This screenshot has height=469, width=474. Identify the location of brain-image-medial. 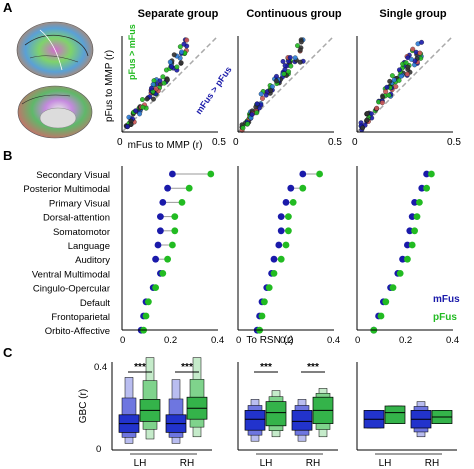
(55, 112).